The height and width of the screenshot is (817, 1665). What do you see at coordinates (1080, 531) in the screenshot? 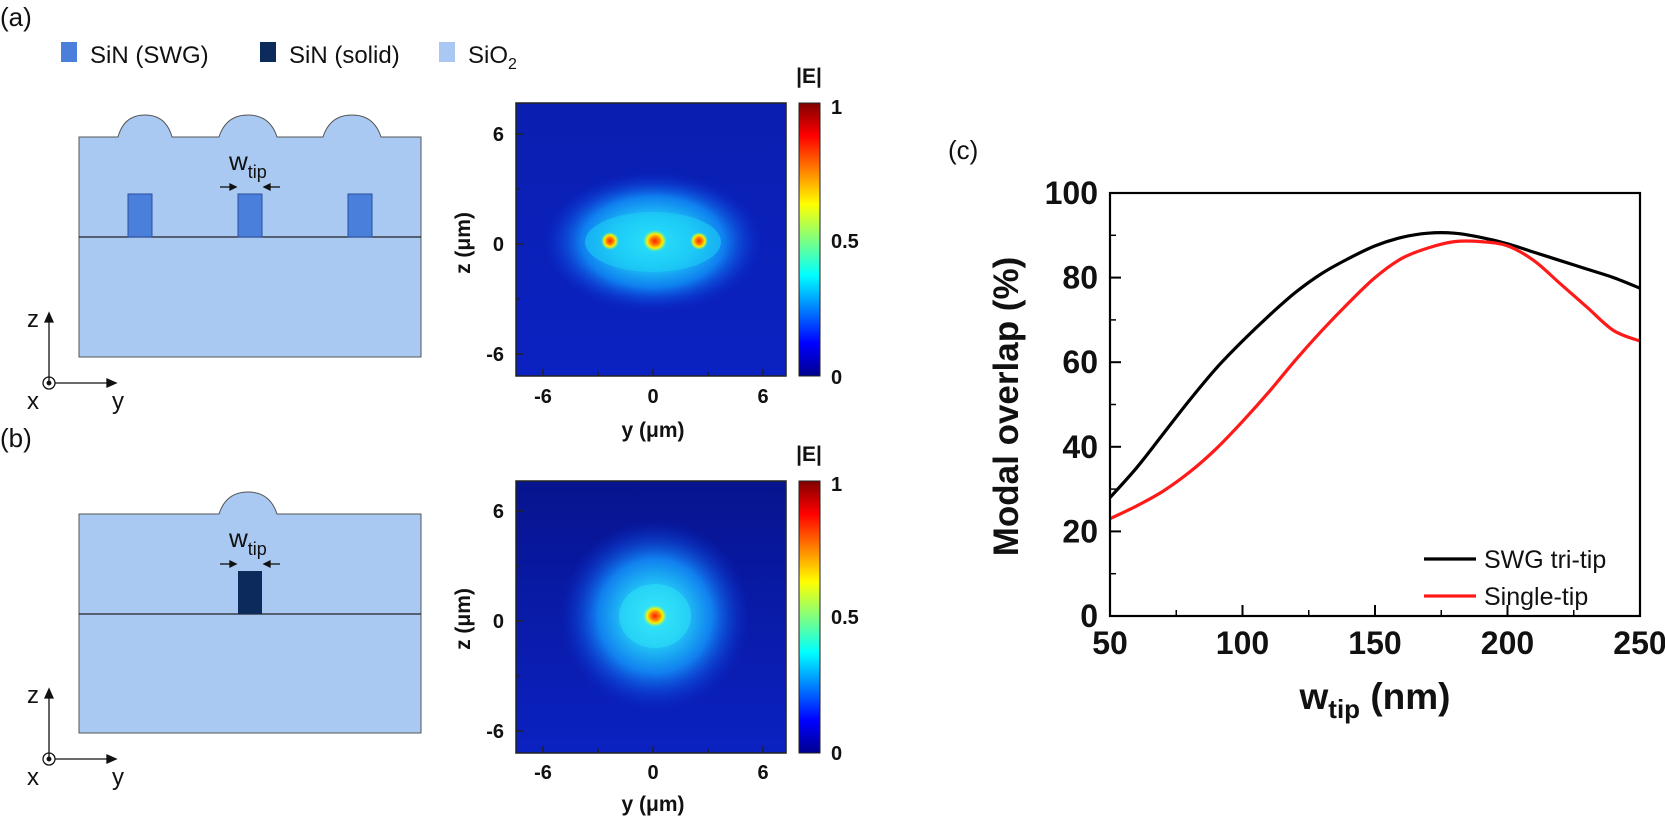
I see `y-tick-label: 20` at bounding box center [1080, 531].